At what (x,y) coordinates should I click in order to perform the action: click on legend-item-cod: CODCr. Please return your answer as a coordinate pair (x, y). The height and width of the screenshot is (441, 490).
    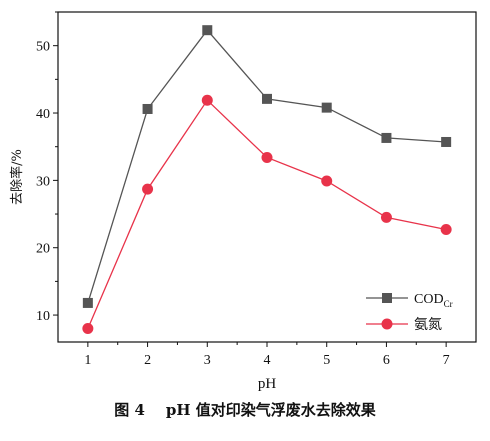
    Looking at the image, I should click on (409, 300).